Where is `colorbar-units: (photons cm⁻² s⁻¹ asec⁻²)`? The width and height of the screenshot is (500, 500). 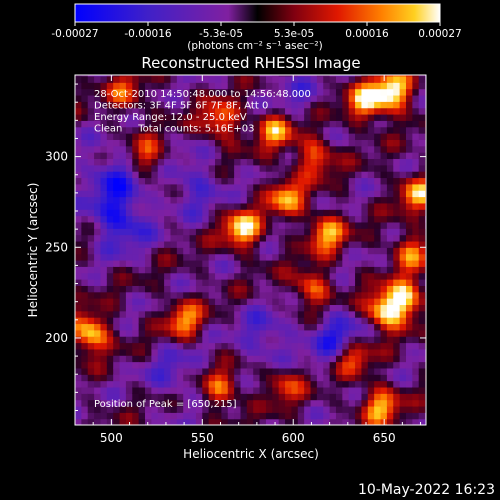 colorbar-units: (photons cm⁻² s⁻¹ asec⁻²) is located at coordinates (254, 46).